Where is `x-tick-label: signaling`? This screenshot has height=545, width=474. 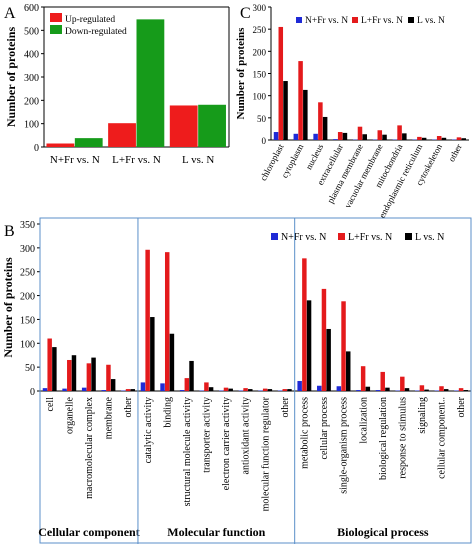
x-tick-label: signaling is located at coordinates (422, 415).